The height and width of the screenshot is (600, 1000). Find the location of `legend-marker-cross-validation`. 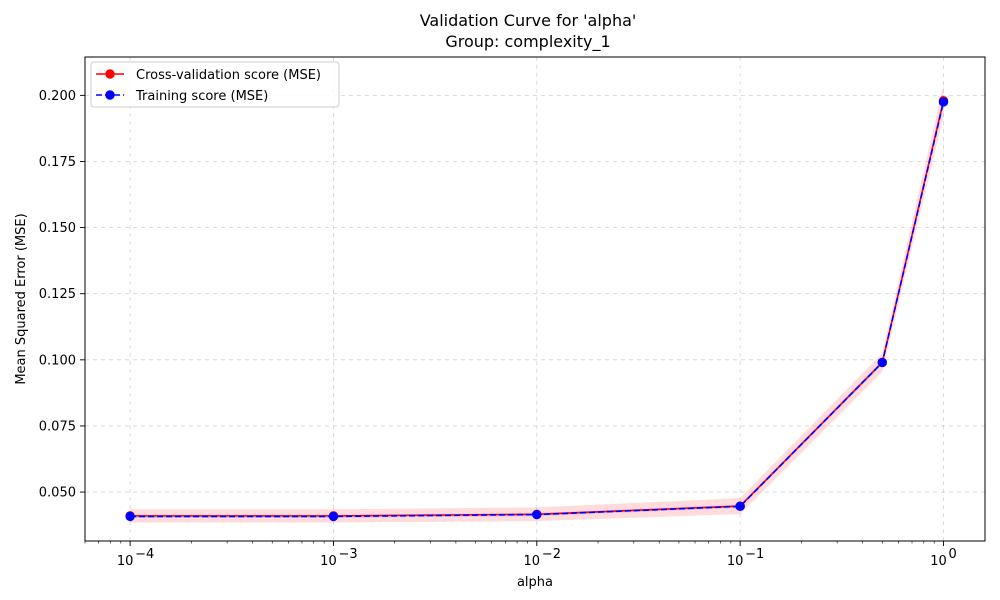

legend-marker-cross-validation is located at coordinates (110, 74).